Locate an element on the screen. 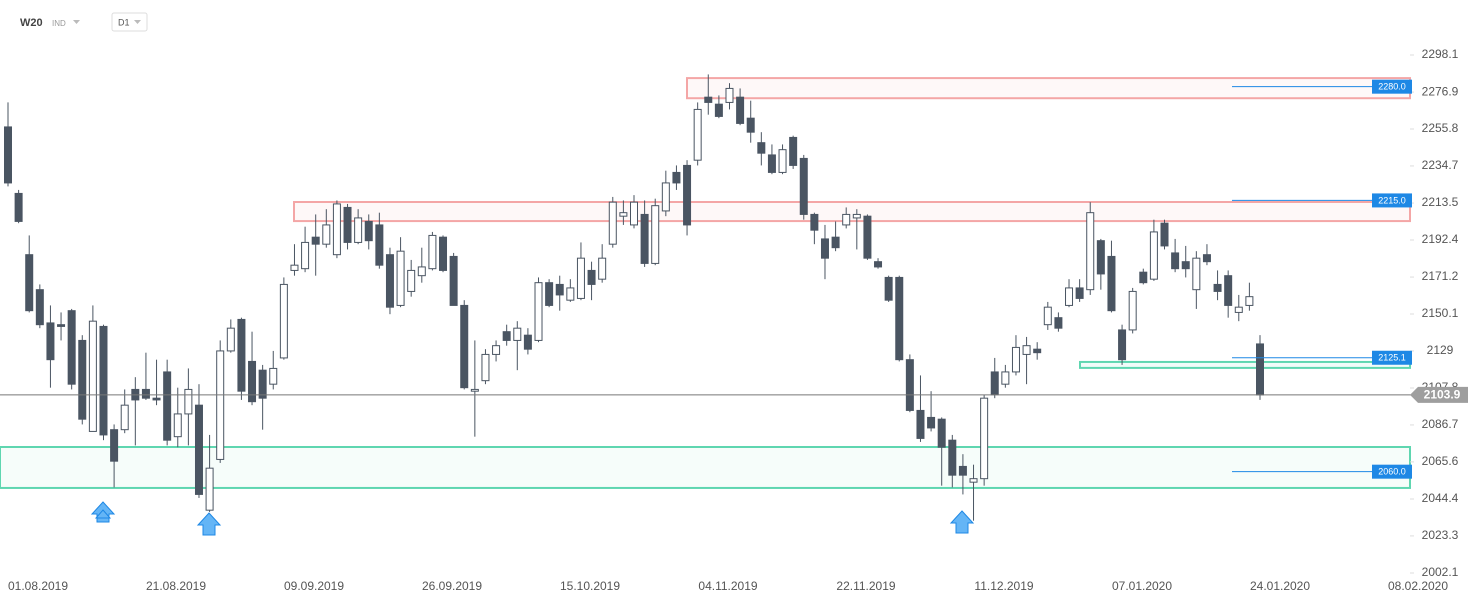 Image resolution: width=1482 pixels, height=604 pixels. x-tick-label: 09.09.2019 is located at coordinates (314, 586).